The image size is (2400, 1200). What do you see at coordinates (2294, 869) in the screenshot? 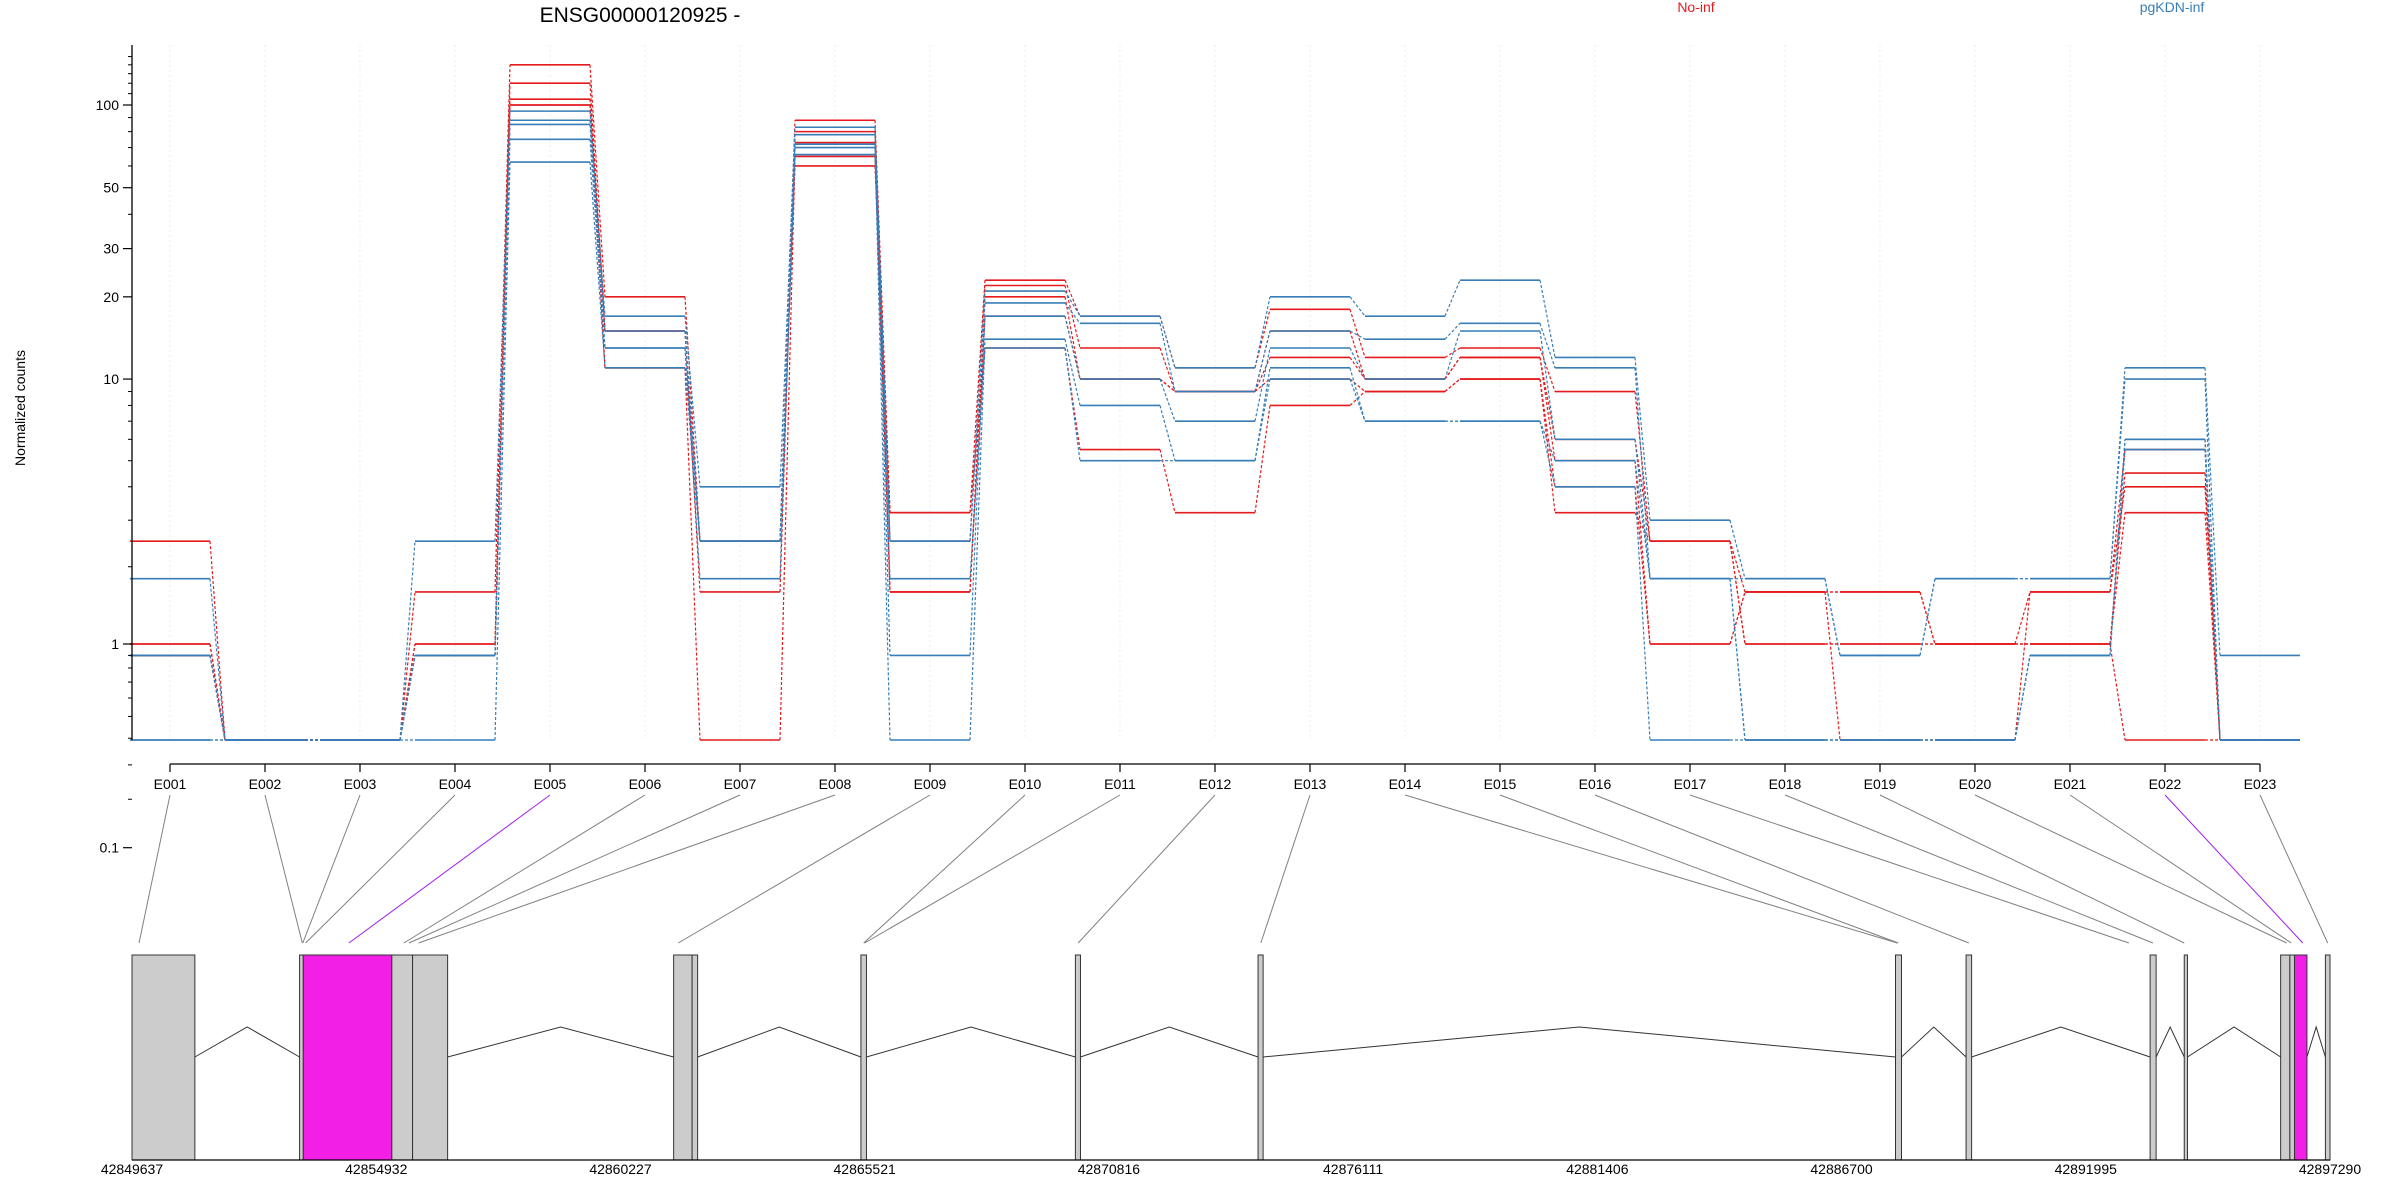
I see `connector-e023` at bounding box center [2294, 869].